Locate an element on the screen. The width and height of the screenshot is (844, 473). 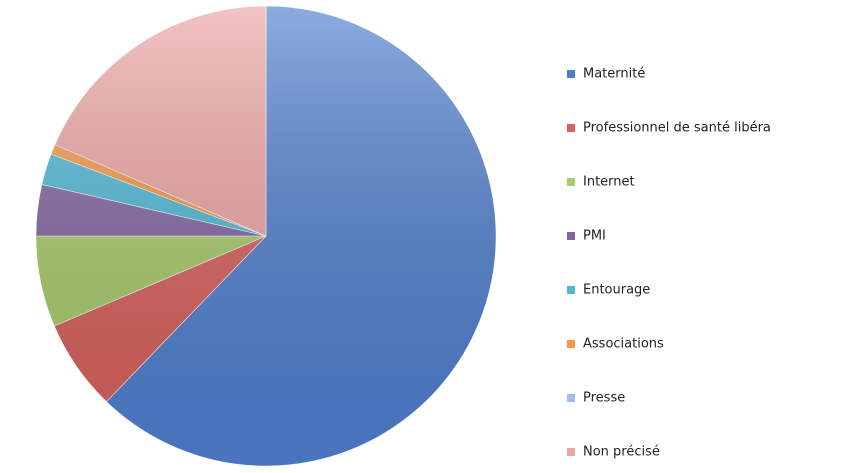
legend-label: PMI is located at coordinates (594, 236).